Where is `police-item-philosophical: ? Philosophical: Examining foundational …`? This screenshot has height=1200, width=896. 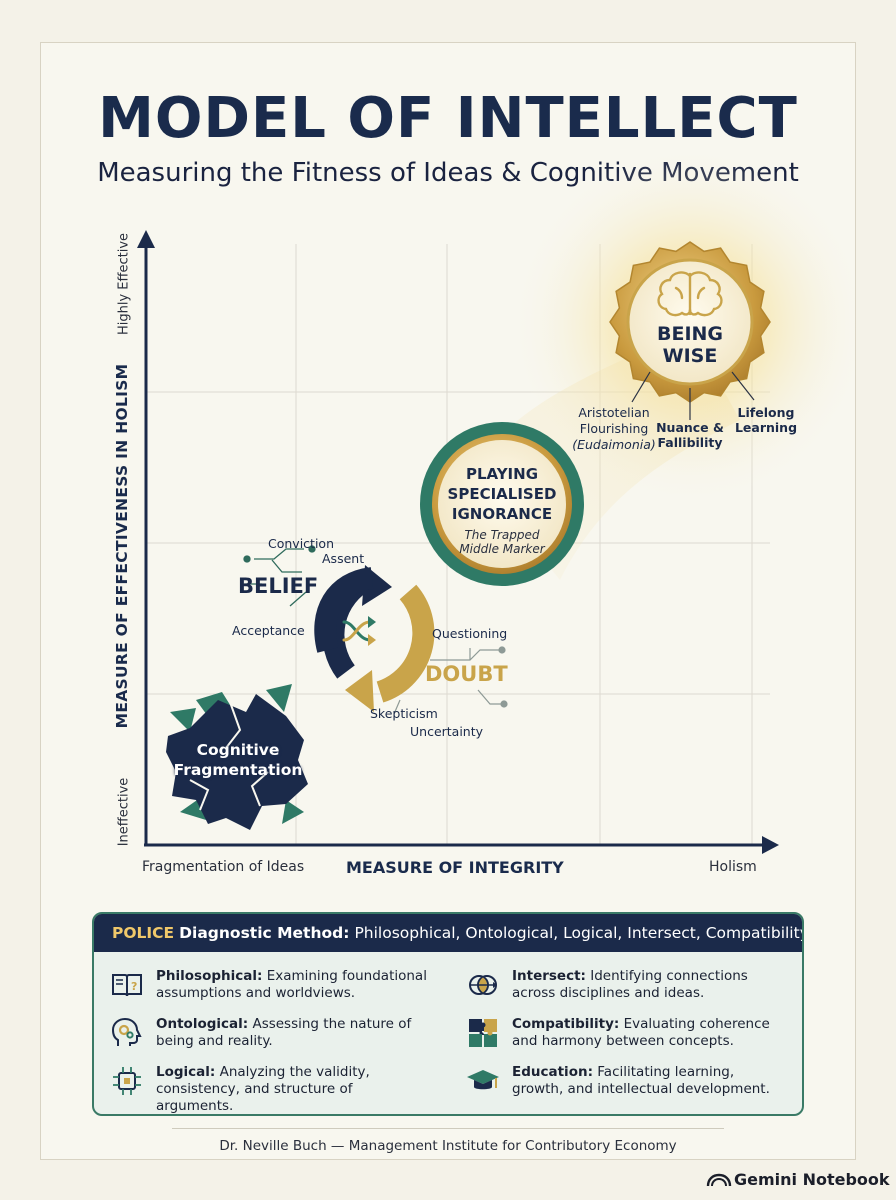 police-item-philosophical: ? Philosophical: Examining foundational … is located at coordinates (270, 985).